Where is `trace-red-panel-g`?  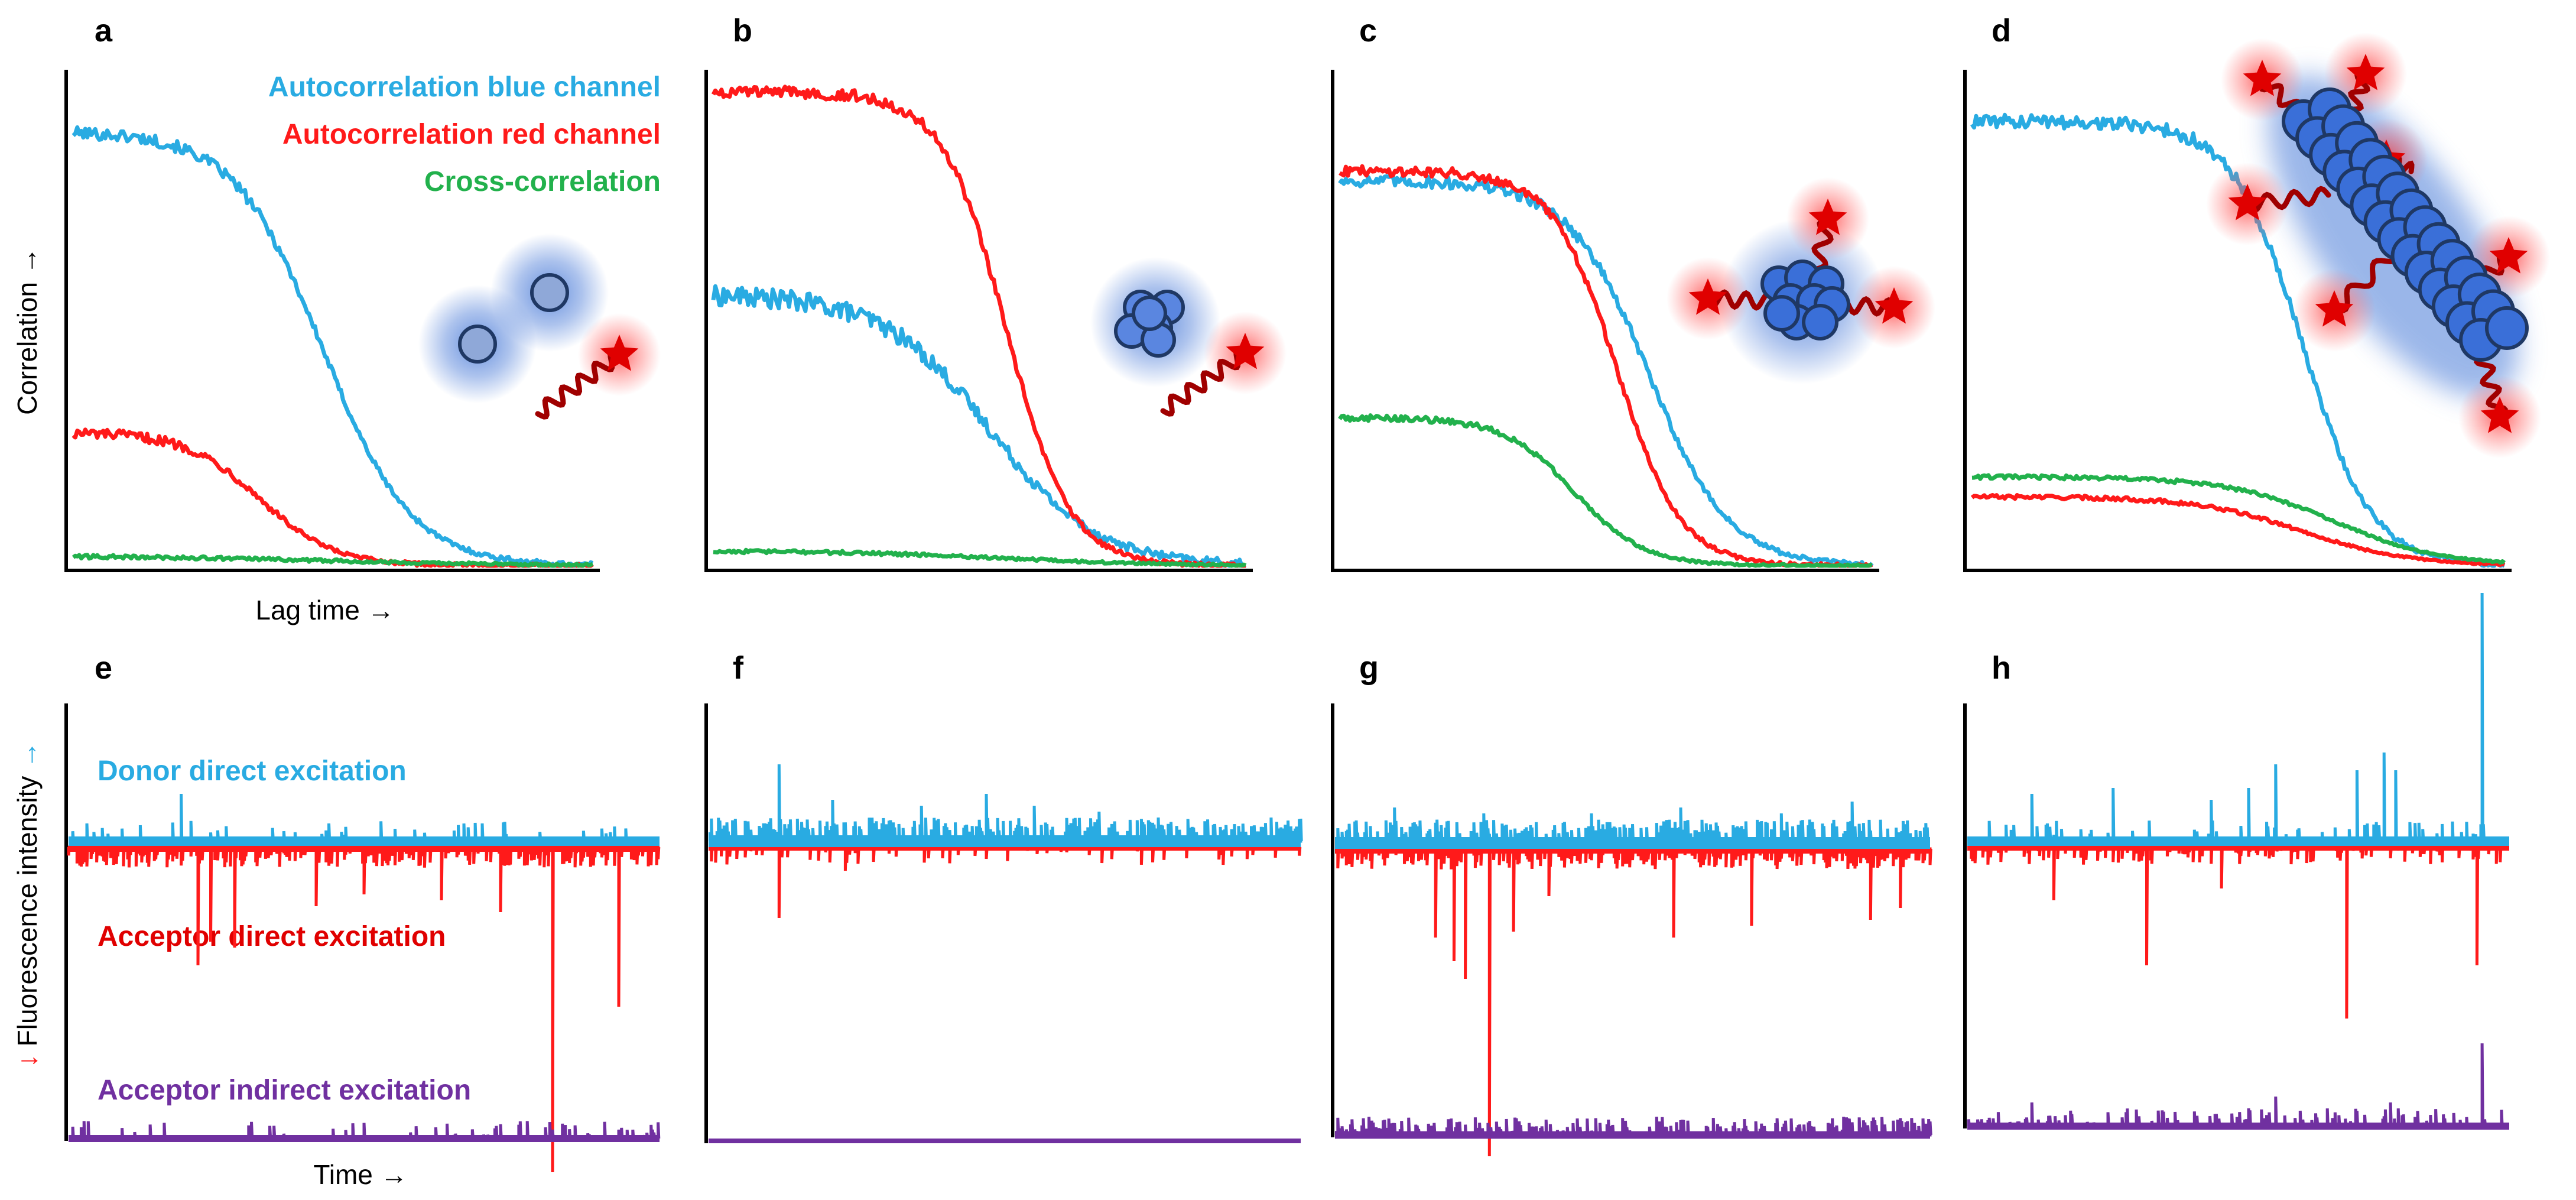
trace-red-panel-g is located at coordinates (1633, 1002).